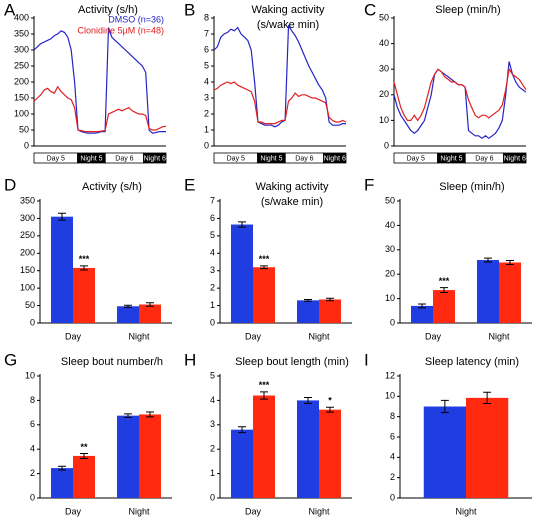 This screenshot has width=538, height=528. Describe the element at coordinates (292, 202) in the screenshot. I see `panel-title: (s/wake min)` at that location.